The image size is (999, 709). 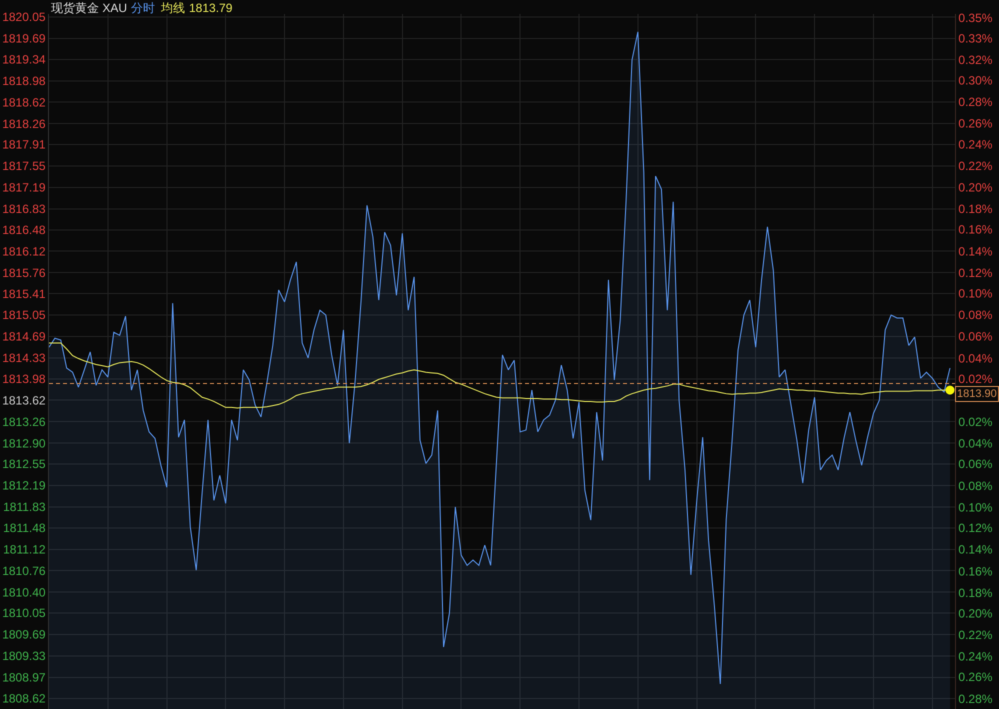 What do you see at coordinates (24, 421) in the screenshot?
I see `y-tick-label: 1813.26` at bounding box center [24, 421].